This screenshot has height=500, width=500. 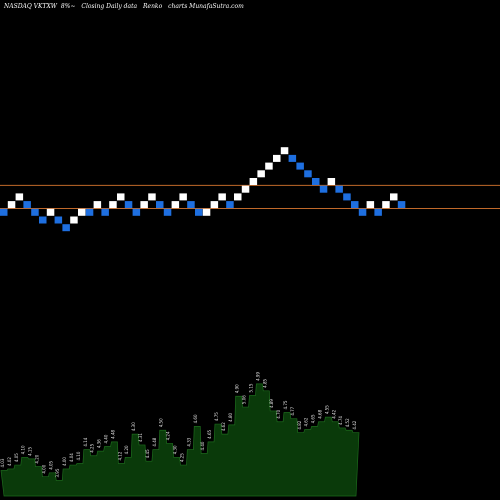 What do you see at coordinates (73, 6) in the screenshot?
I see `change-suffix: ~` at bounding box center [73, 6].